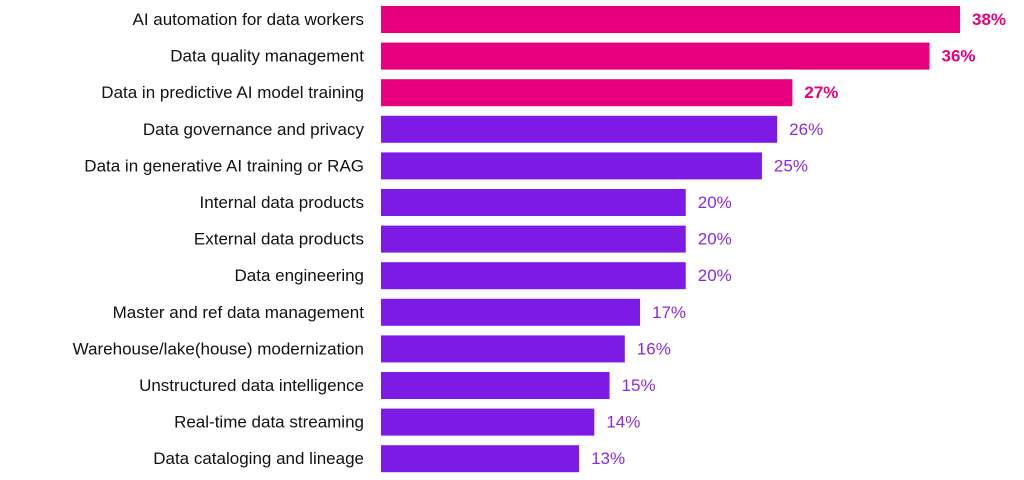 This screenshot has width=1024, height=480. What do you see at coordinates (989, 19) in the screenshot?
I see `value-label: 38%` at bounding box center [989, 19].